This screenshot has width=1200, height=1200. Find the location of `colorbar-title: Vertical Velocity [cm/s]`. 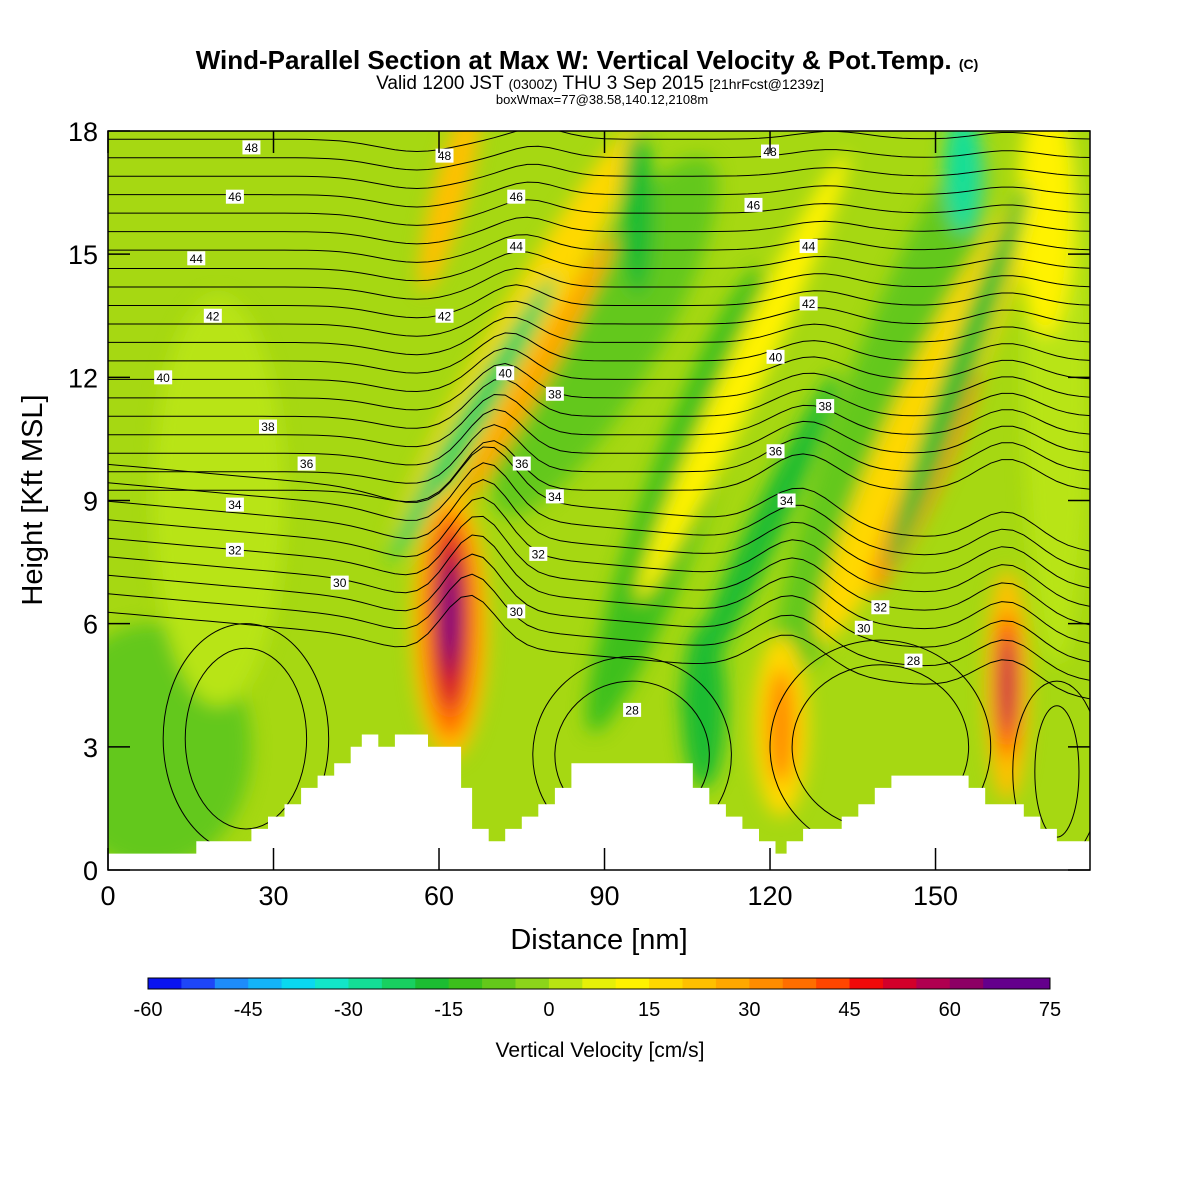

colorbar-title: Vertical Velocity [cm/s] is located at coordinates (600, 1050).